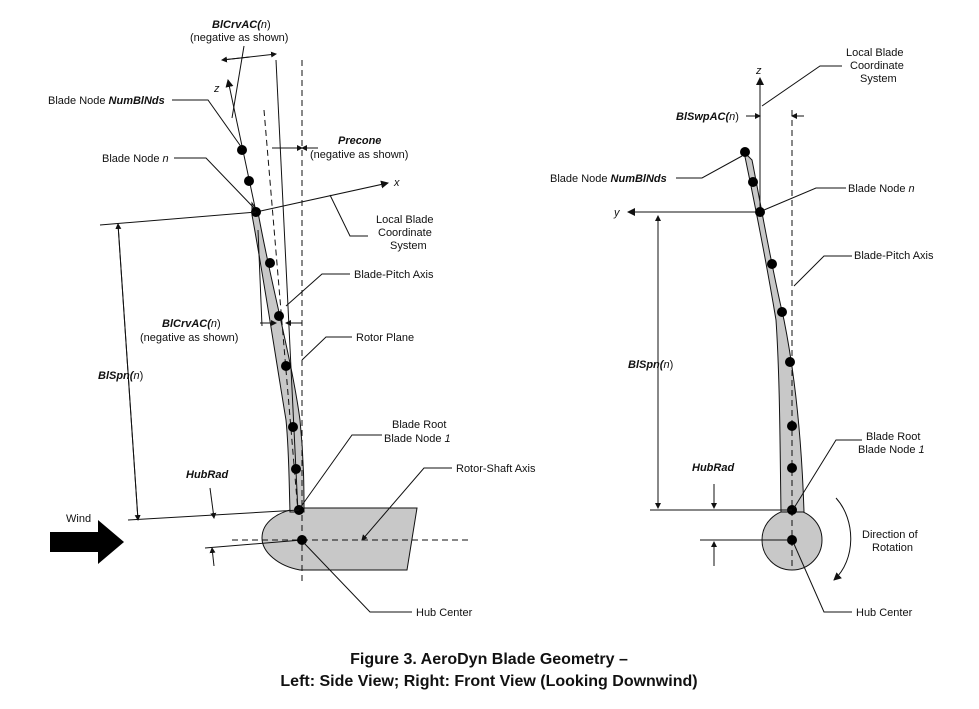 The height and width of the screenshot is (709, 979). I want to click on front-node-n-label: Blade Node n, so click(881, 189).